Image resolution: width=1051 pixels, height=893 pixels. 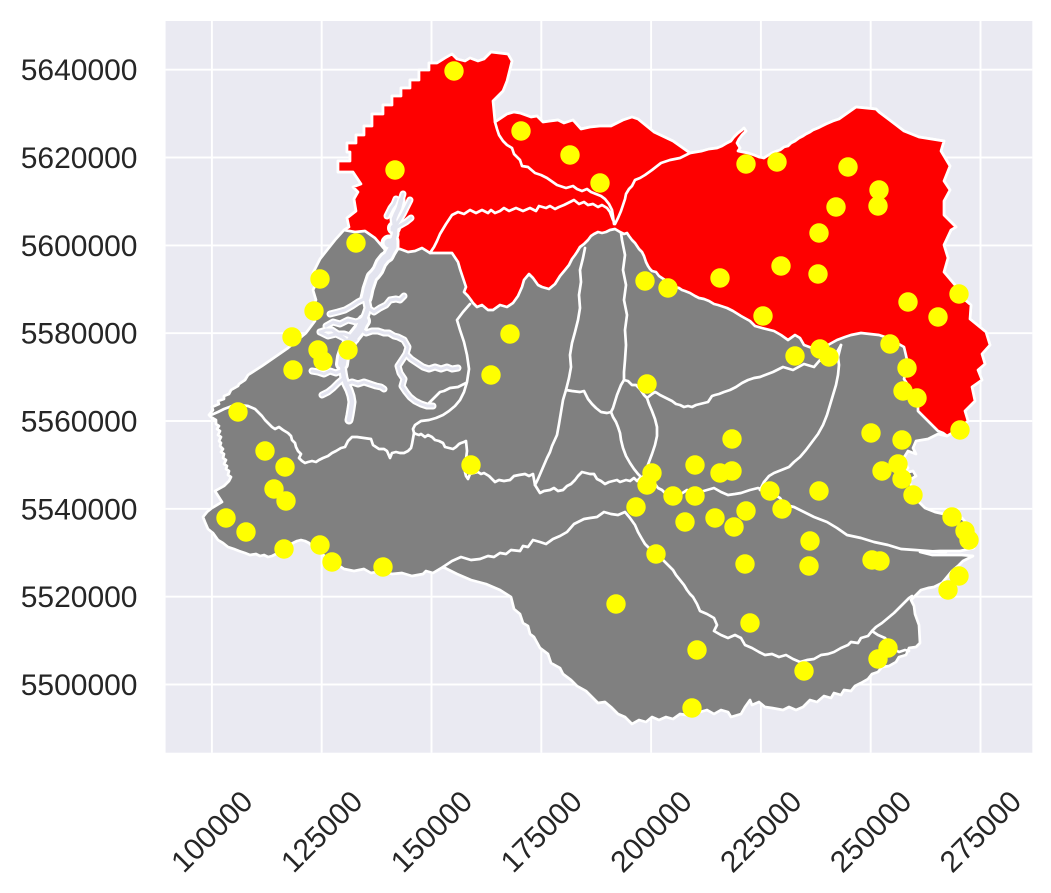 What do you see at coordinates (981, 832) in the screenshot?
I see `svg-text: 275000` at bounding box center [981, 832].